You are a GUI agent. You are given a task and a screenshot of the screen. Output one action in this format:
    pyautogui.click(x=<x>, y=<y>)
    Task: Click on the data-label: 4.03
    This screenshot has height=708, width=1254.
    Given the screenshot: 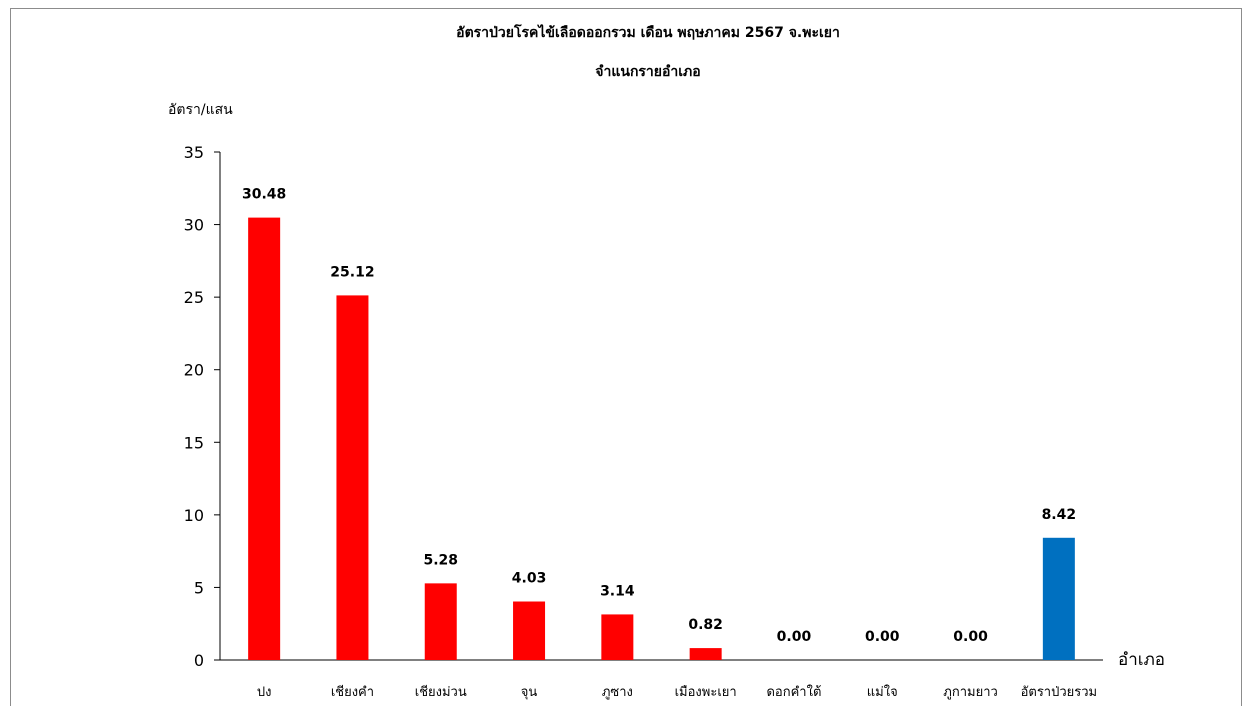 What is the action you would take?
    pyautogui.click(x=529, y=579)
    